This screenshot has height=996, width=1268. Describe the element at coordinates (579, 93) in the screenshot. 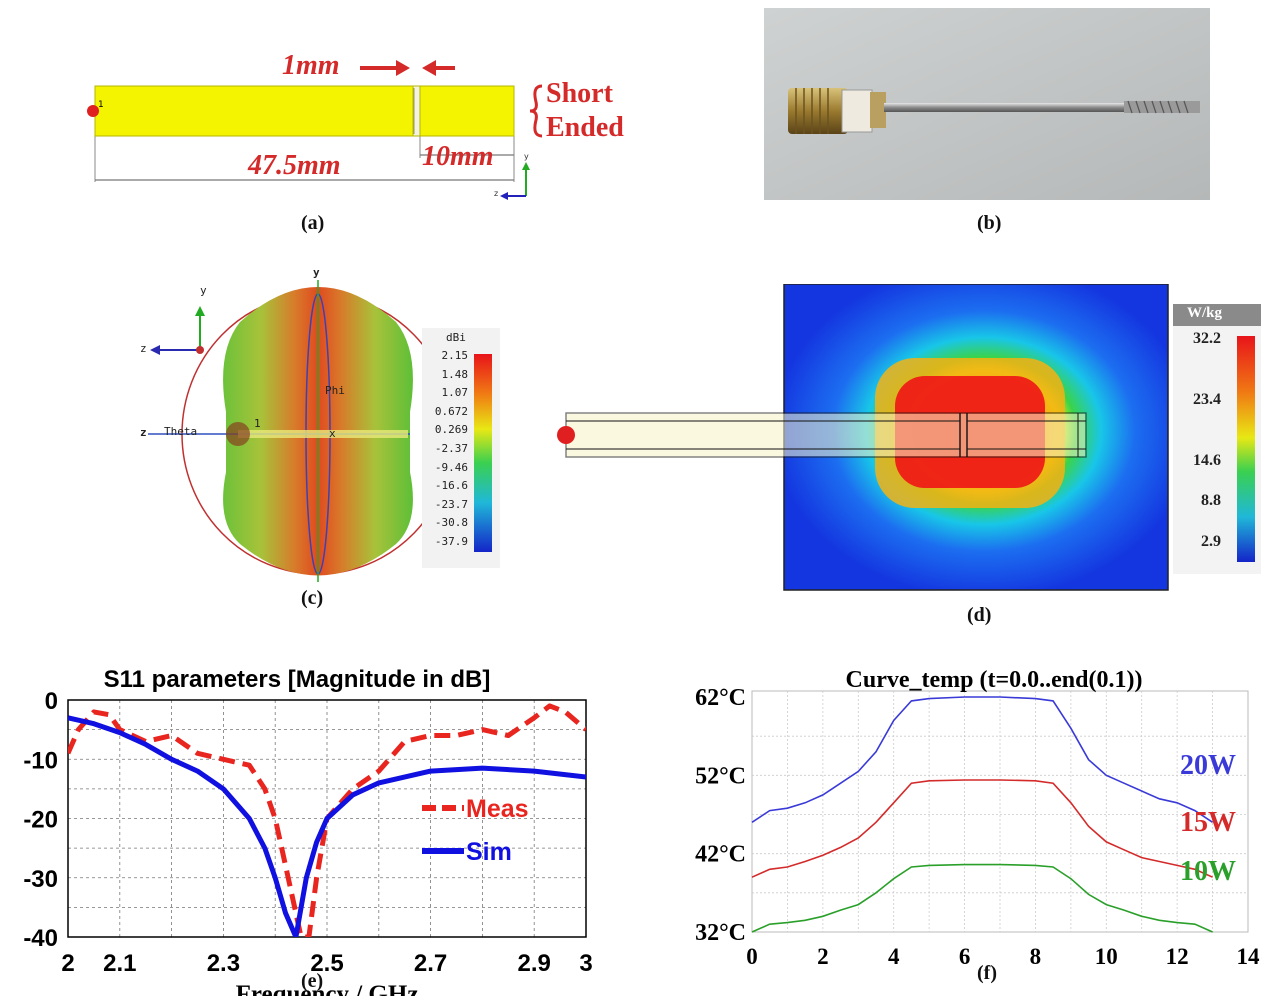

I see `short-label-line1: Short` at that location.